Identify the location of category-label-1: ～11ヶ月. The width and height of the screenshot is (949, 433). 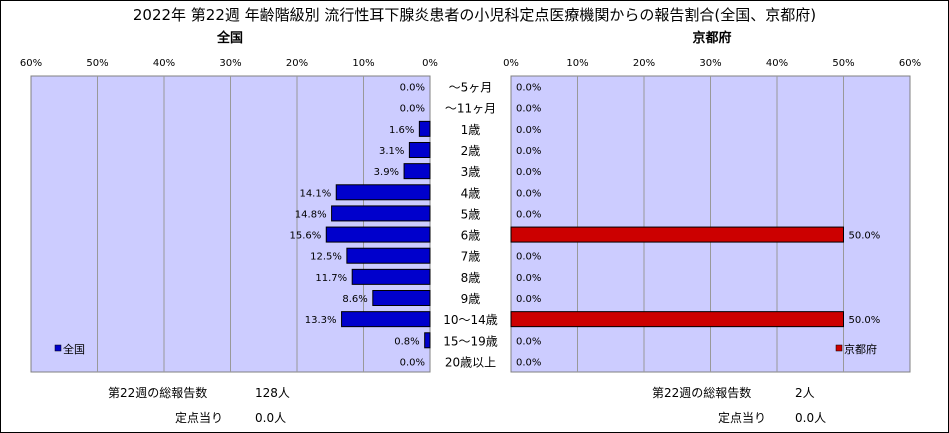
(470, 109).